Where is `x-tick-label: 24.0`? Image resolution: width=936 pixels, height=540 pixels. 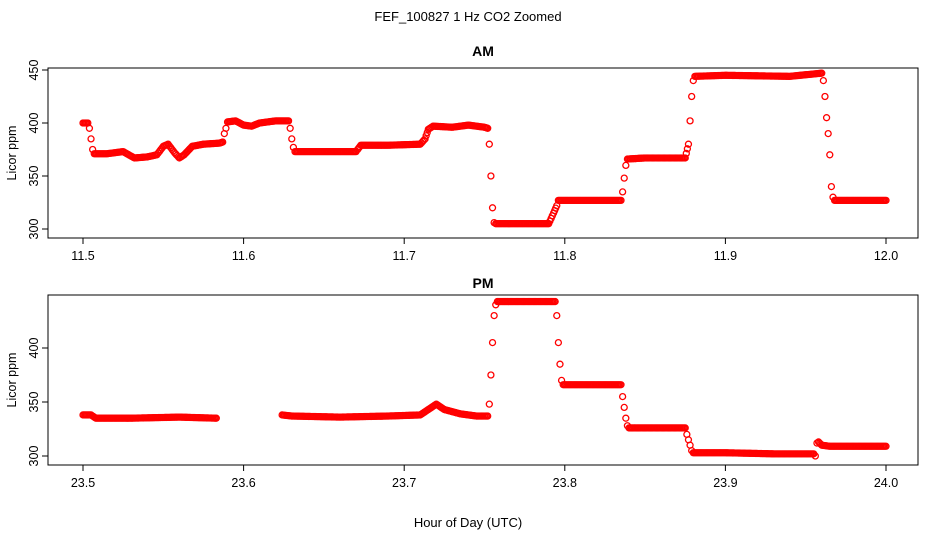 x-tick-label: 24.0 is located at coordinates (886, 483).